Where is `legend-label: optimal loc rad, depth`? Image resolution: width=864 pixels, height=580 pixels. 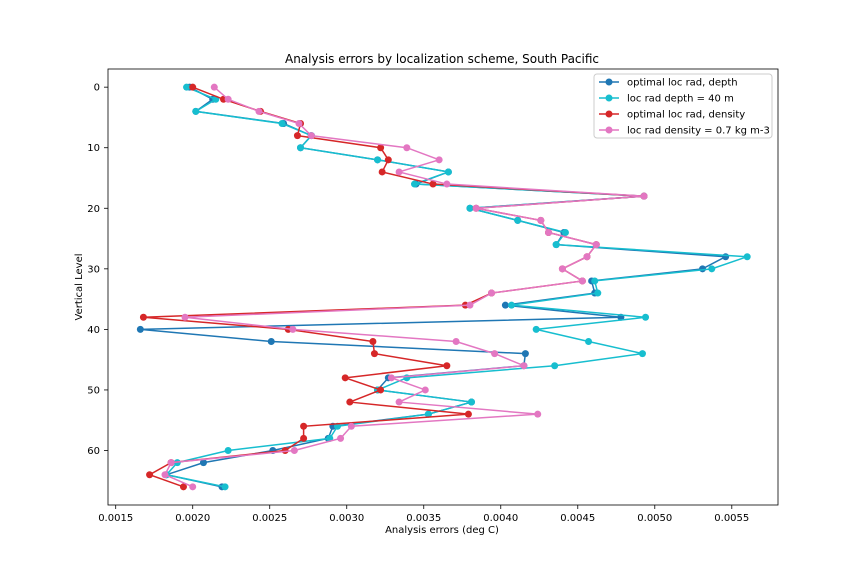
legend-label: optimal loc rad, depth is located at coordinates (682, 83).